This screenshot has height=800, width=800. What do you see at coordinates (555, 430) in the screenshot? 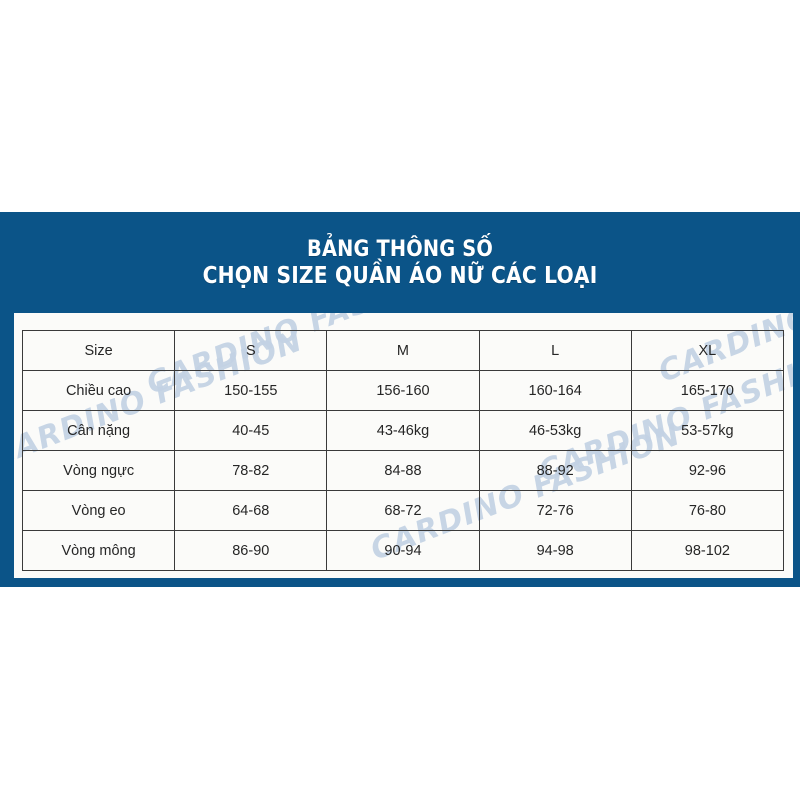
I see `cell-value: 46-53kg` at bounding box center [555, 430].